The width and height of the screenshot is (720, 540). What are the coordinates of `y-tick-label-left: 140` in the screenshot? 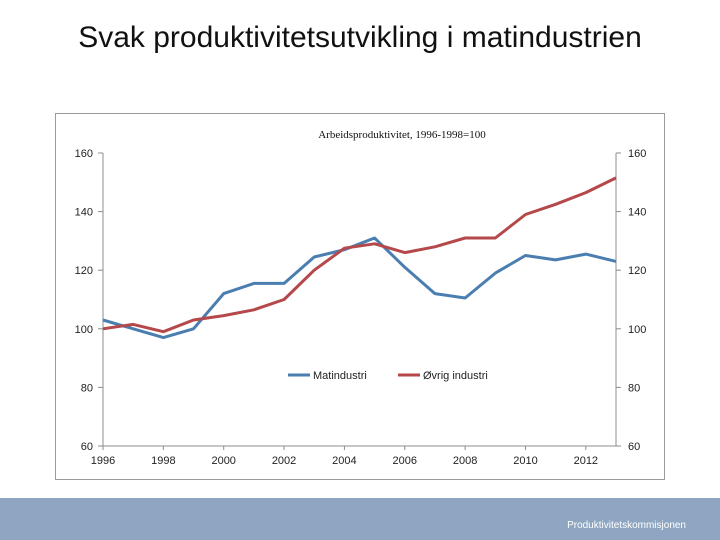 It's located at (84, 213).